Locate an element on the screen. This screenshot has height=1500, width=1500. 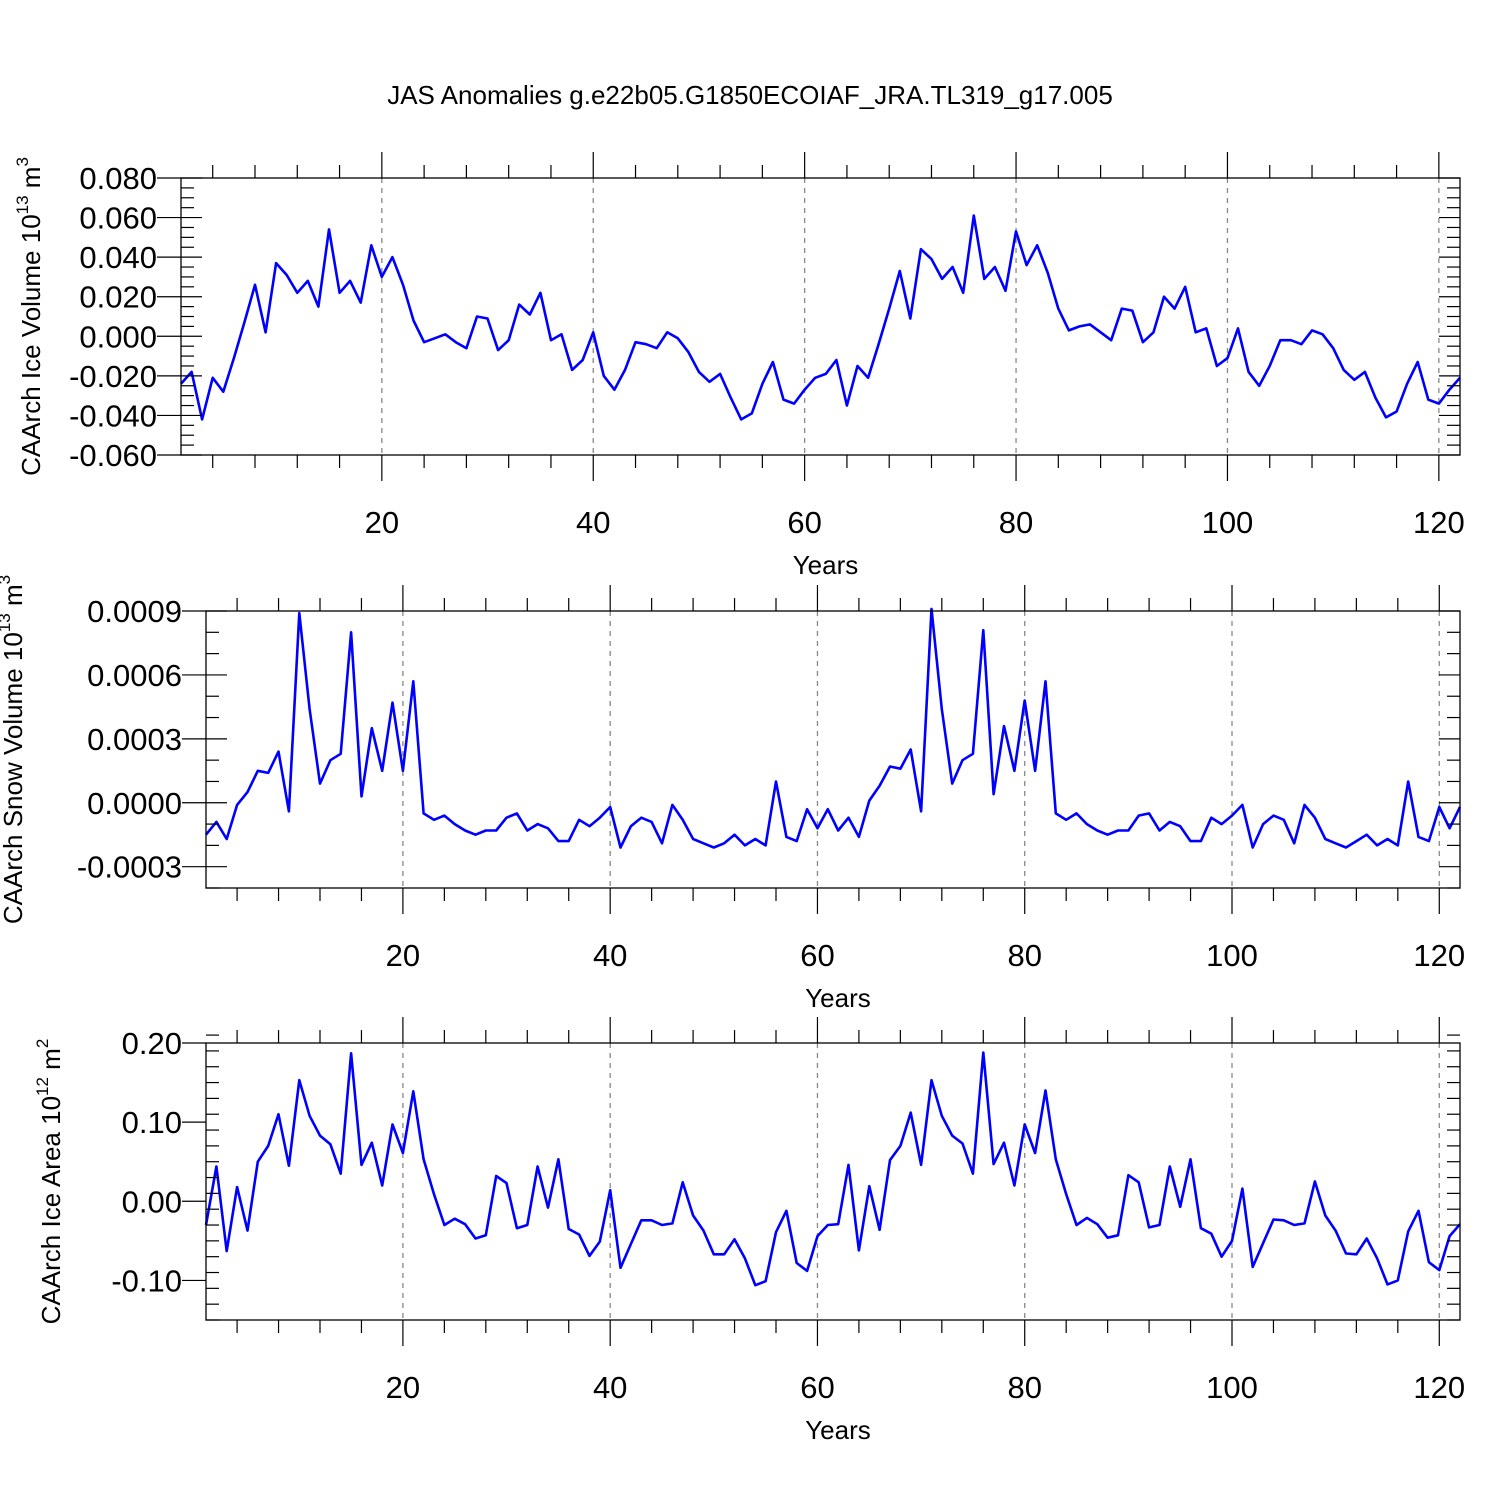
y-axis-title-unit-exponent: 2 is located at coordinates (42, 1043).